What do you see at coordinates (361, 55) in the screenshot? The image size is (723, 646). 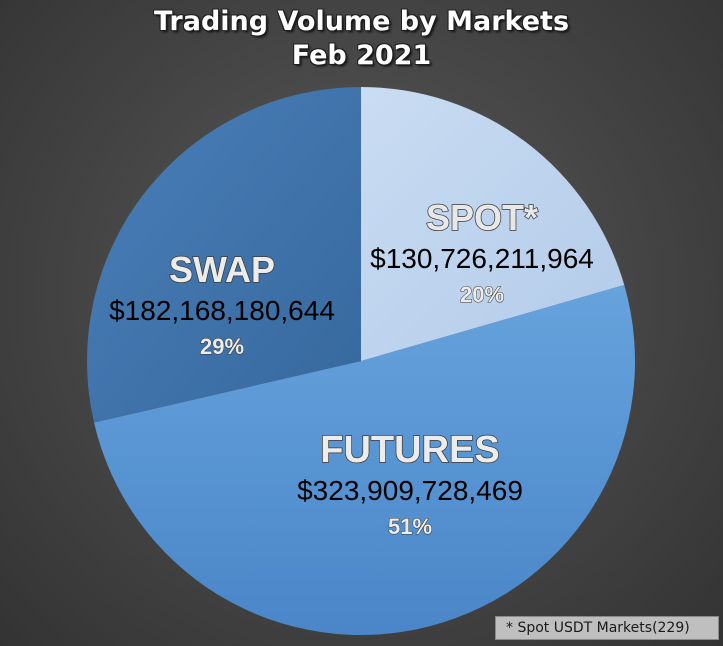 I see `chart-title-line2: Feb 2021` at bounding box center [361, 55].